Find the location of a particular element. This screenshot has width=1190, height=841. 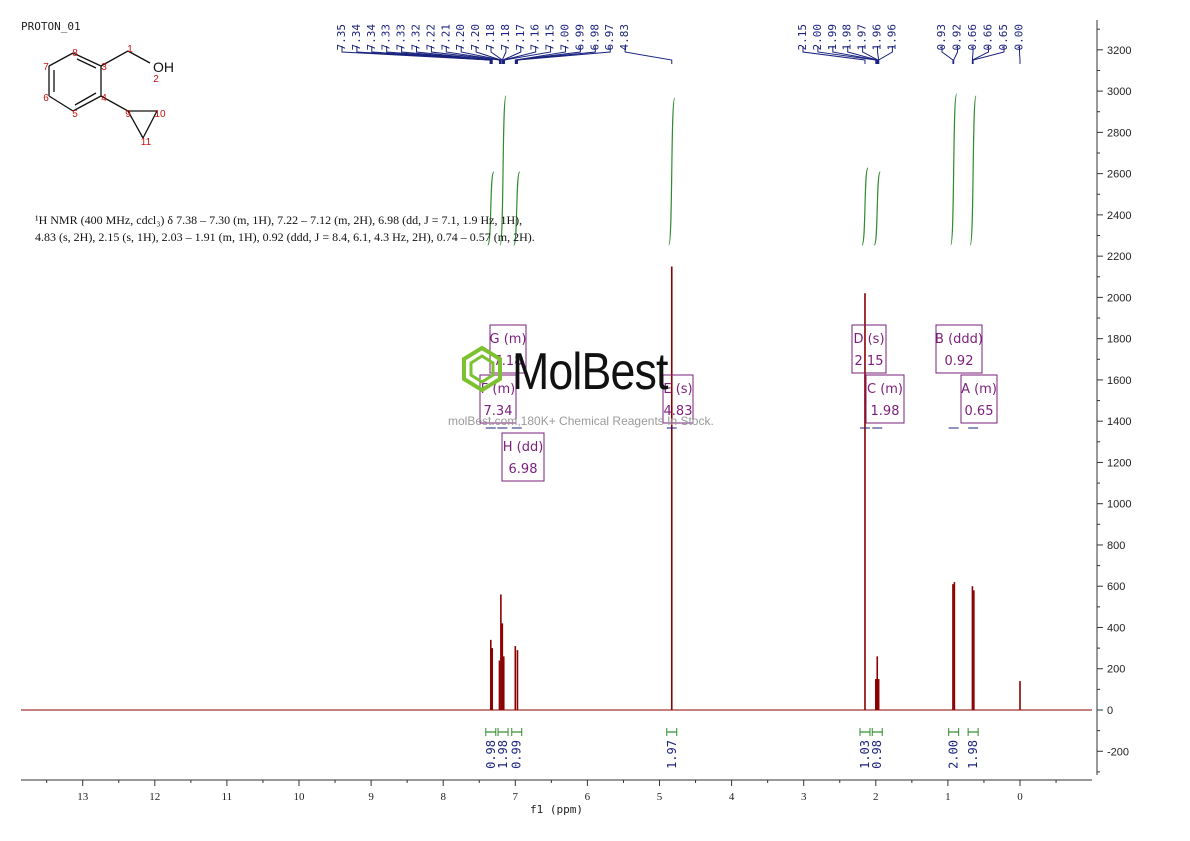

peak-pick-label: 0.66 is located at coordinates (972, 37).